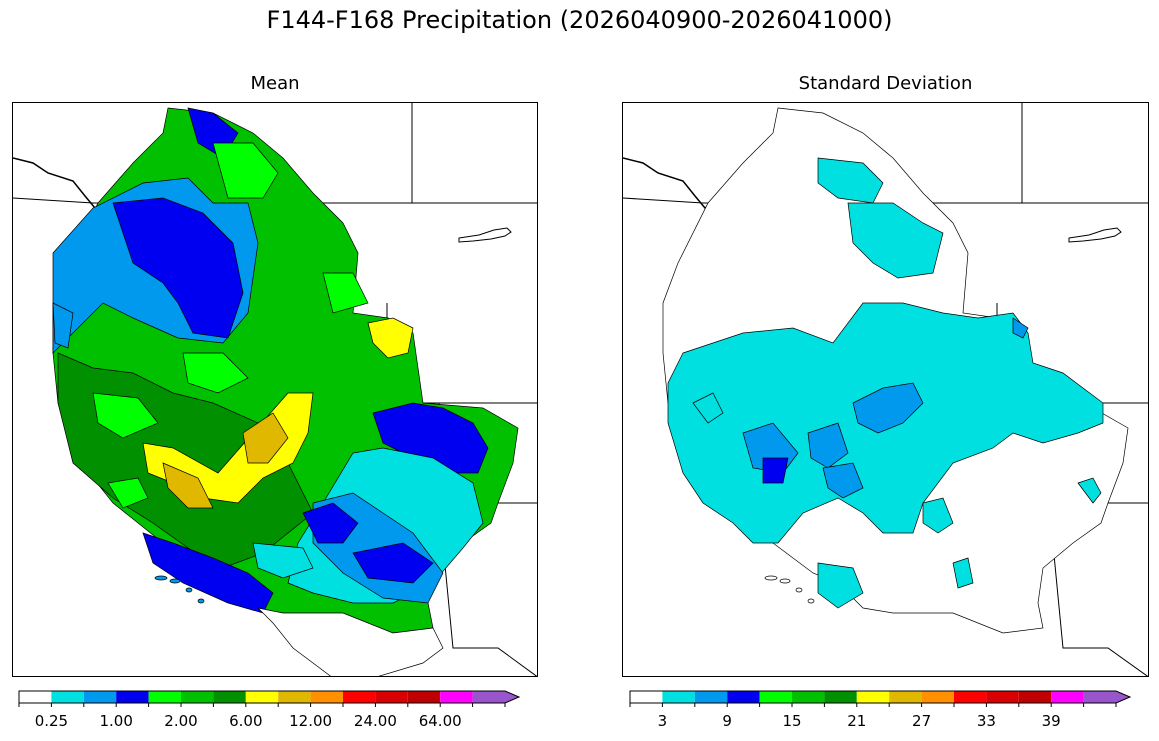 Image resolution: width=1159 pixels, height=741 pixels. I want to click on std-colorbar, so click(880, 698).